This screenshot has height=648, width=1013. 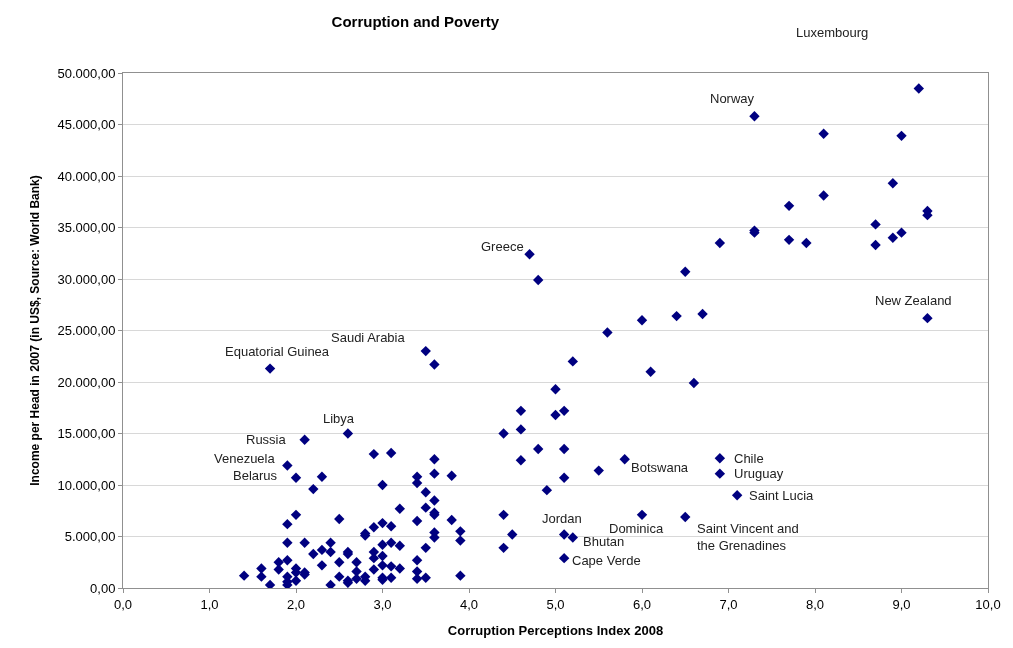 What do you see at coordinates (368, 337) in the screenshot?
I see `annotation: Saudi Arabia` at bounding box center [368, 337].